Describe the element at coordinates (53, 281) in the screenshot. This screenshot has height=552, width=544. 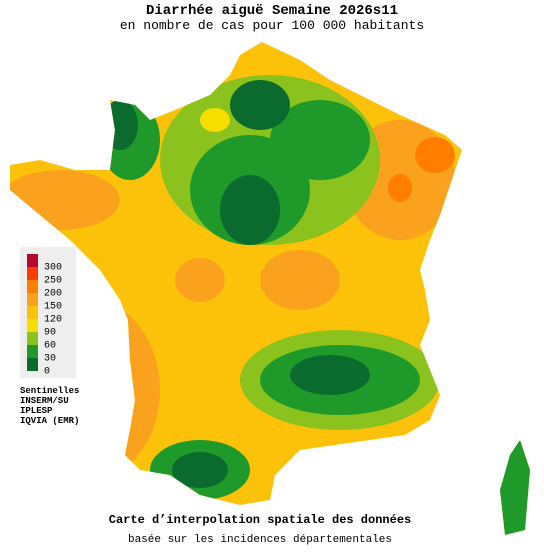
I see `legend-label: 250` at that location.